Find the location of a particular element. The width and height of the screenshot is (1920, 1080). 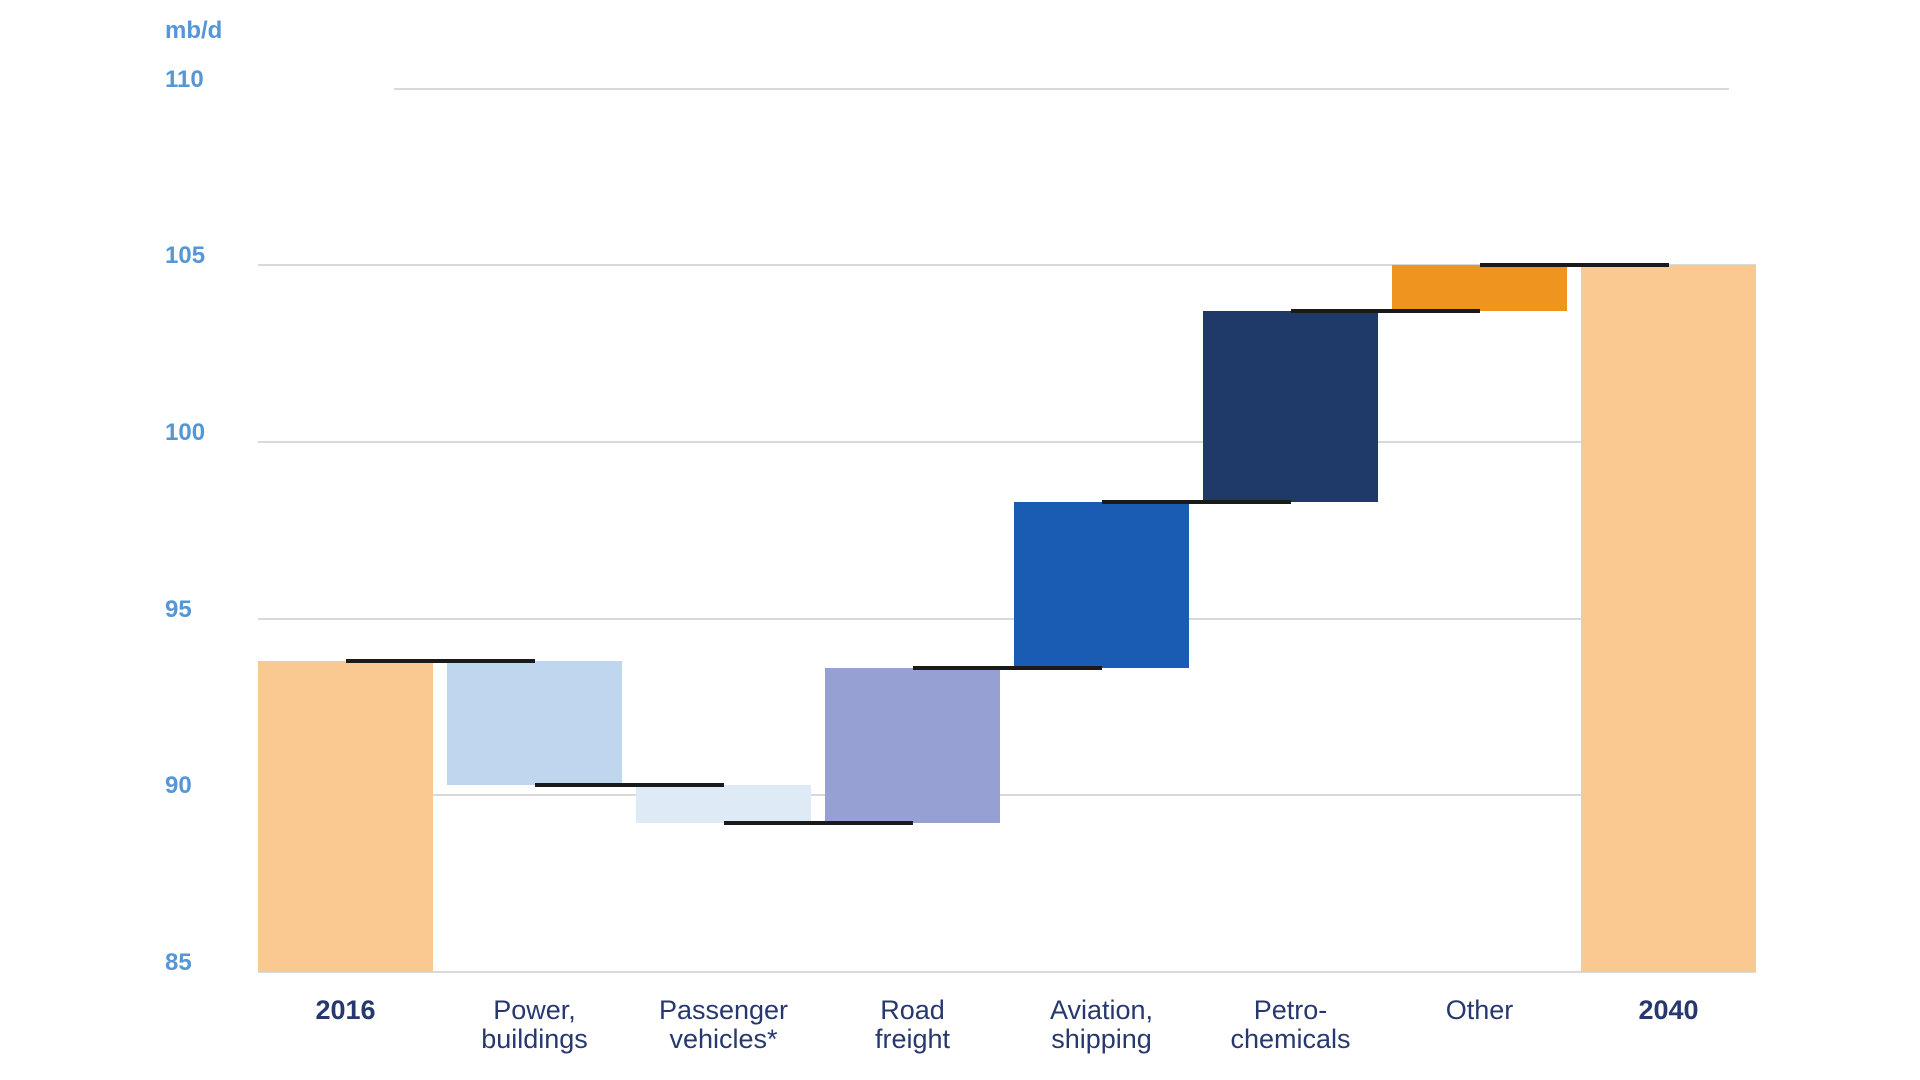

y-tick-label-105: 105 is located at coordinates (185, 256).